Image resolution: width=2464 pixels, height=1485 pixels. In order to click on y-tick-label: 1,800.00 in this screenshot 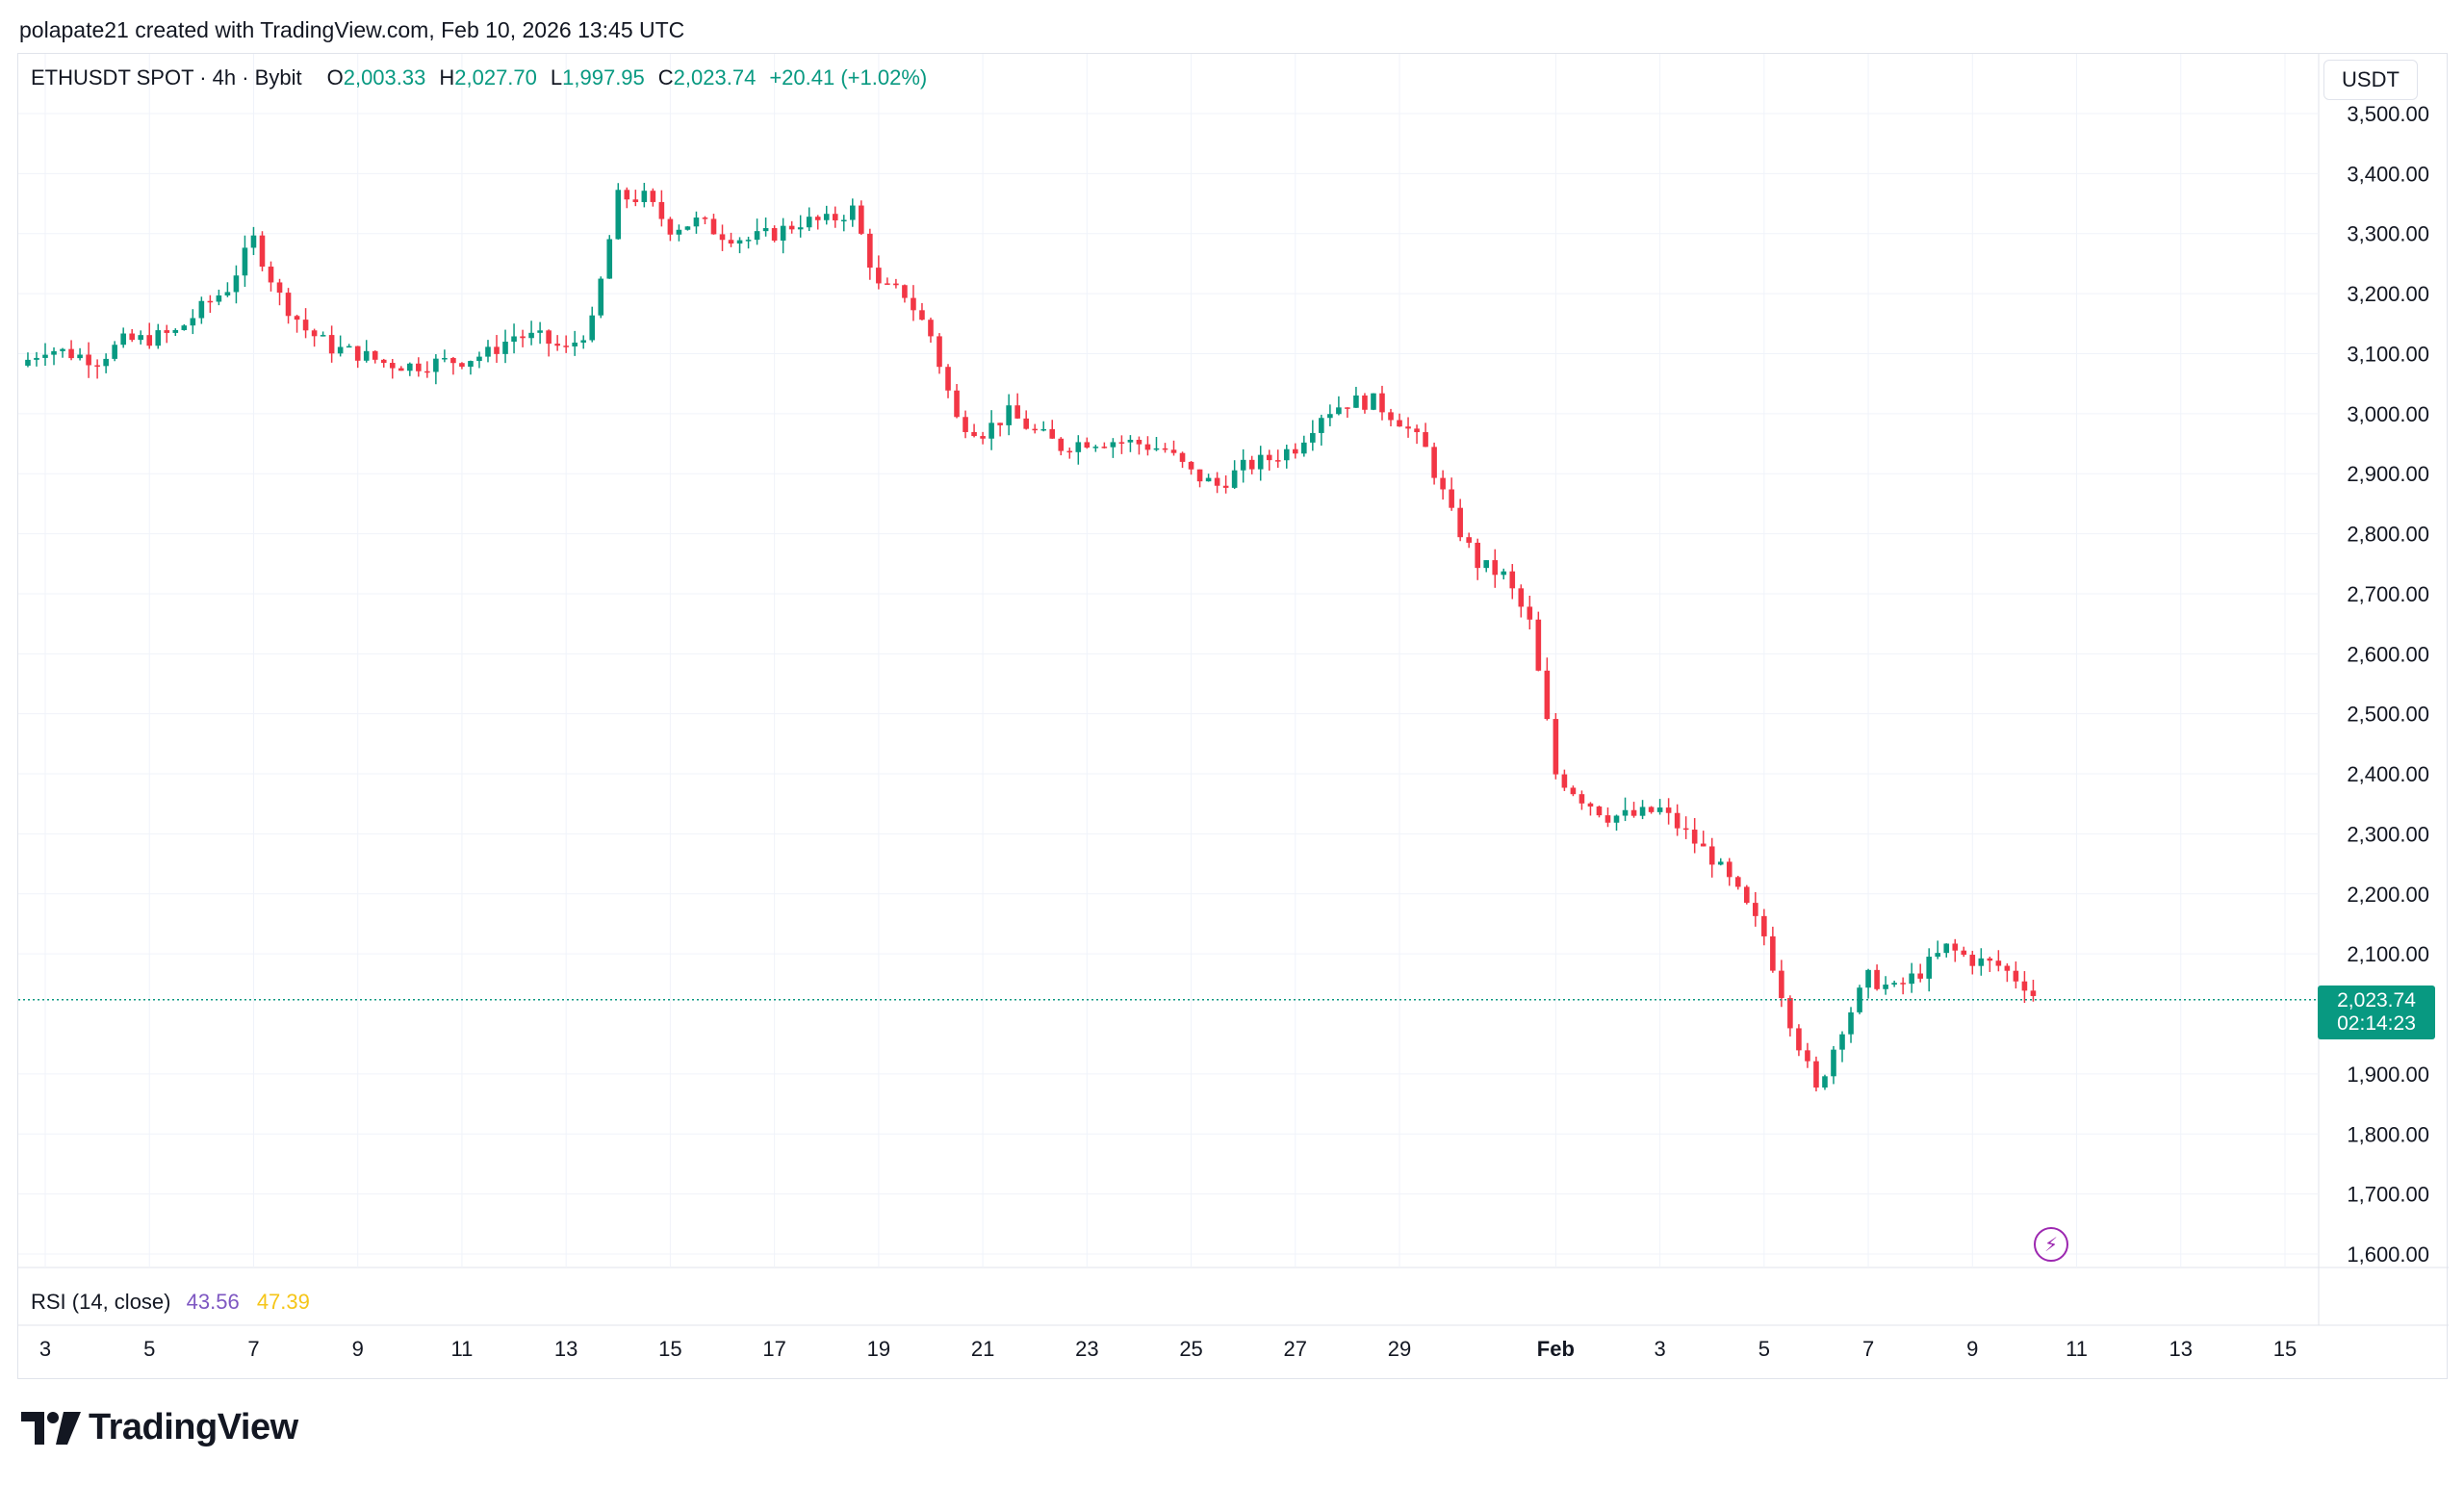, I will do `click(2388, 1134)`.